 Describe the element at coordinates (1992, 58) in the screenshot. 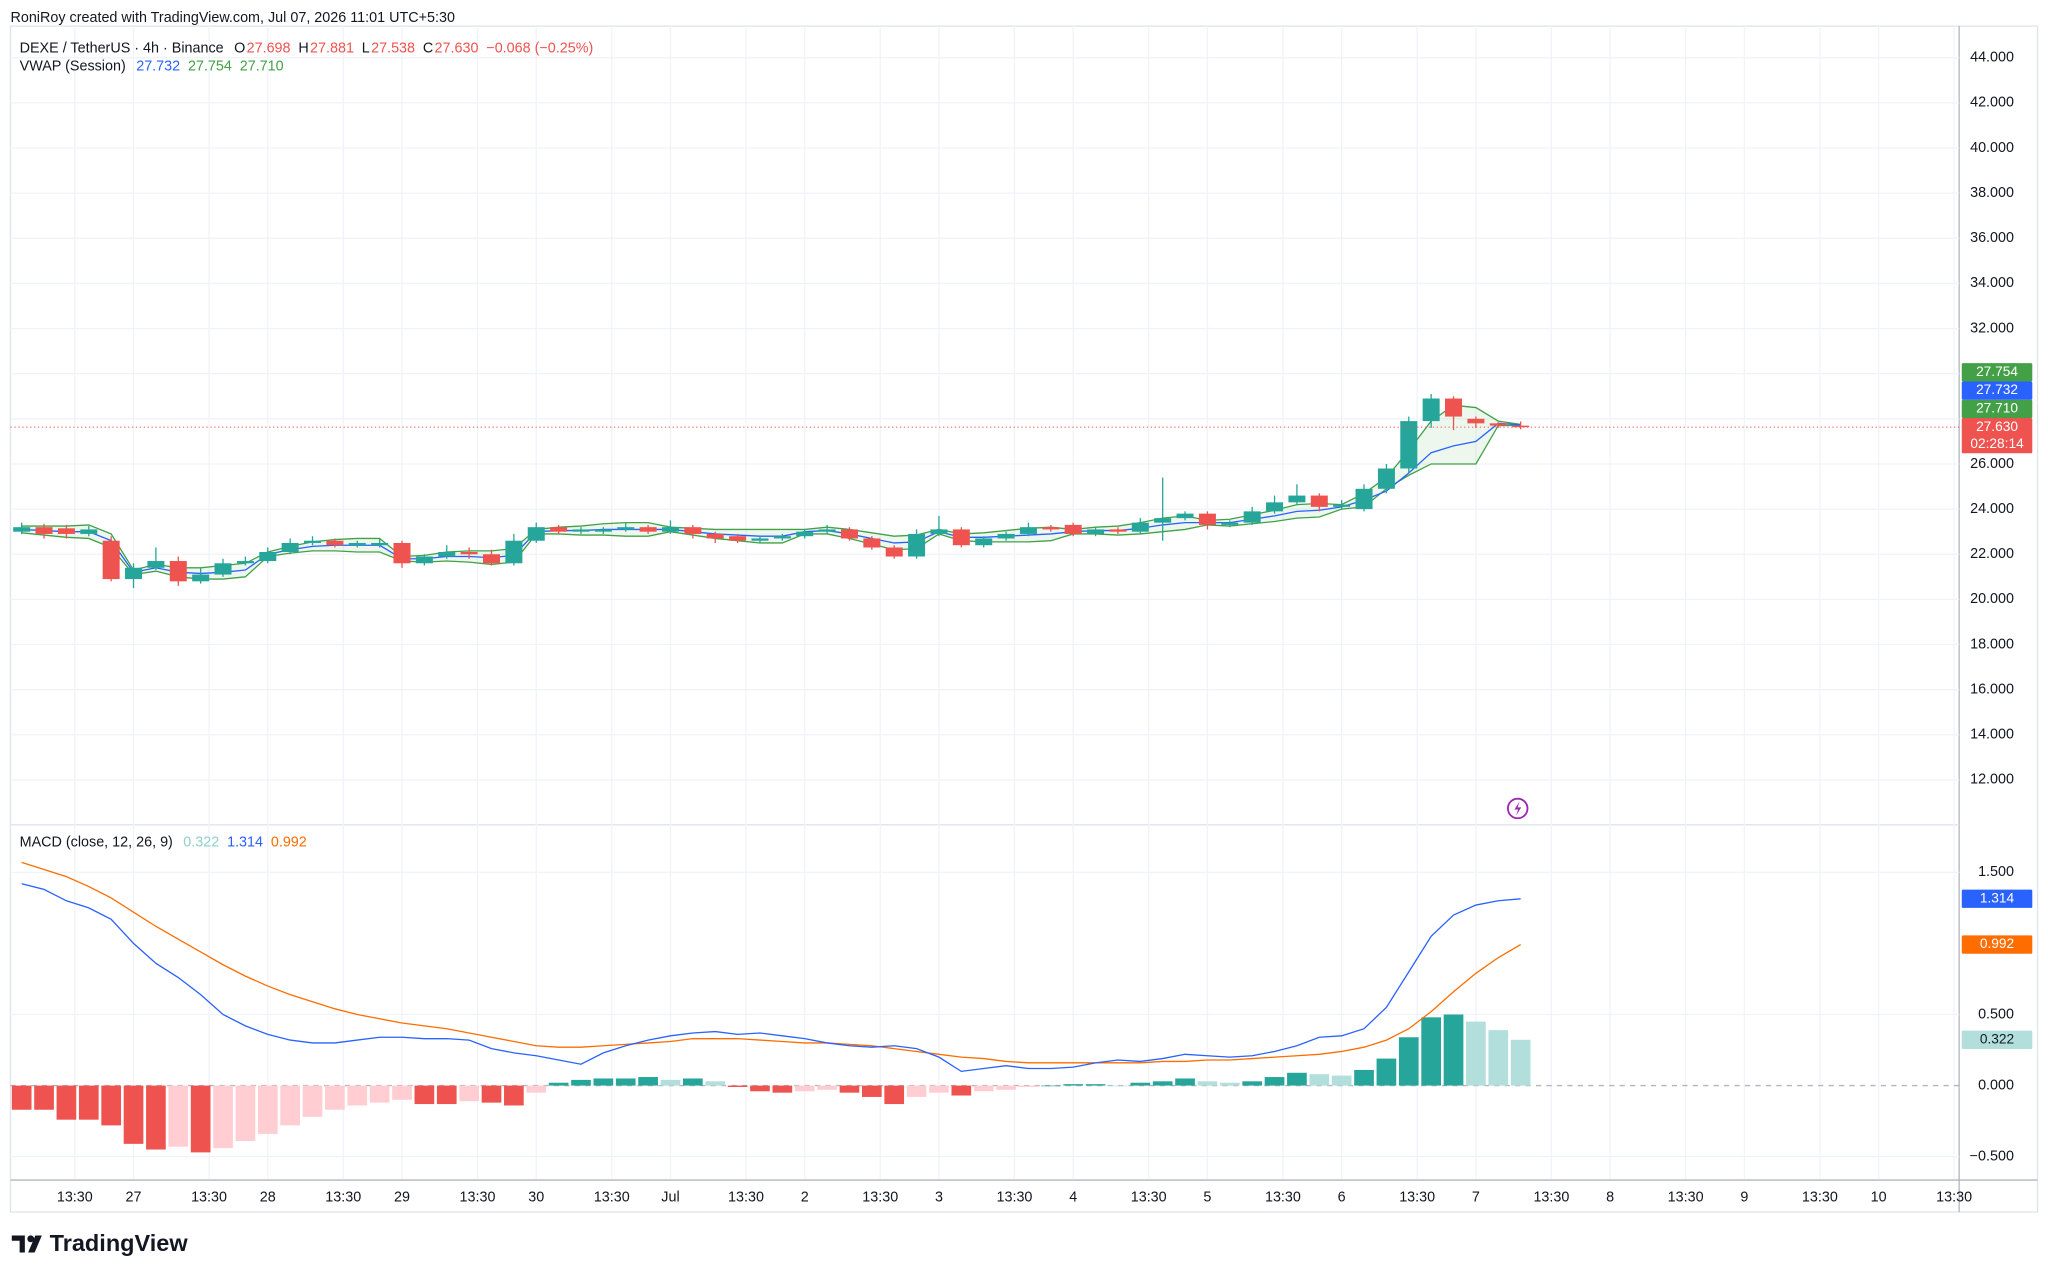

I see `y-tick-label: 44.000` at that location.